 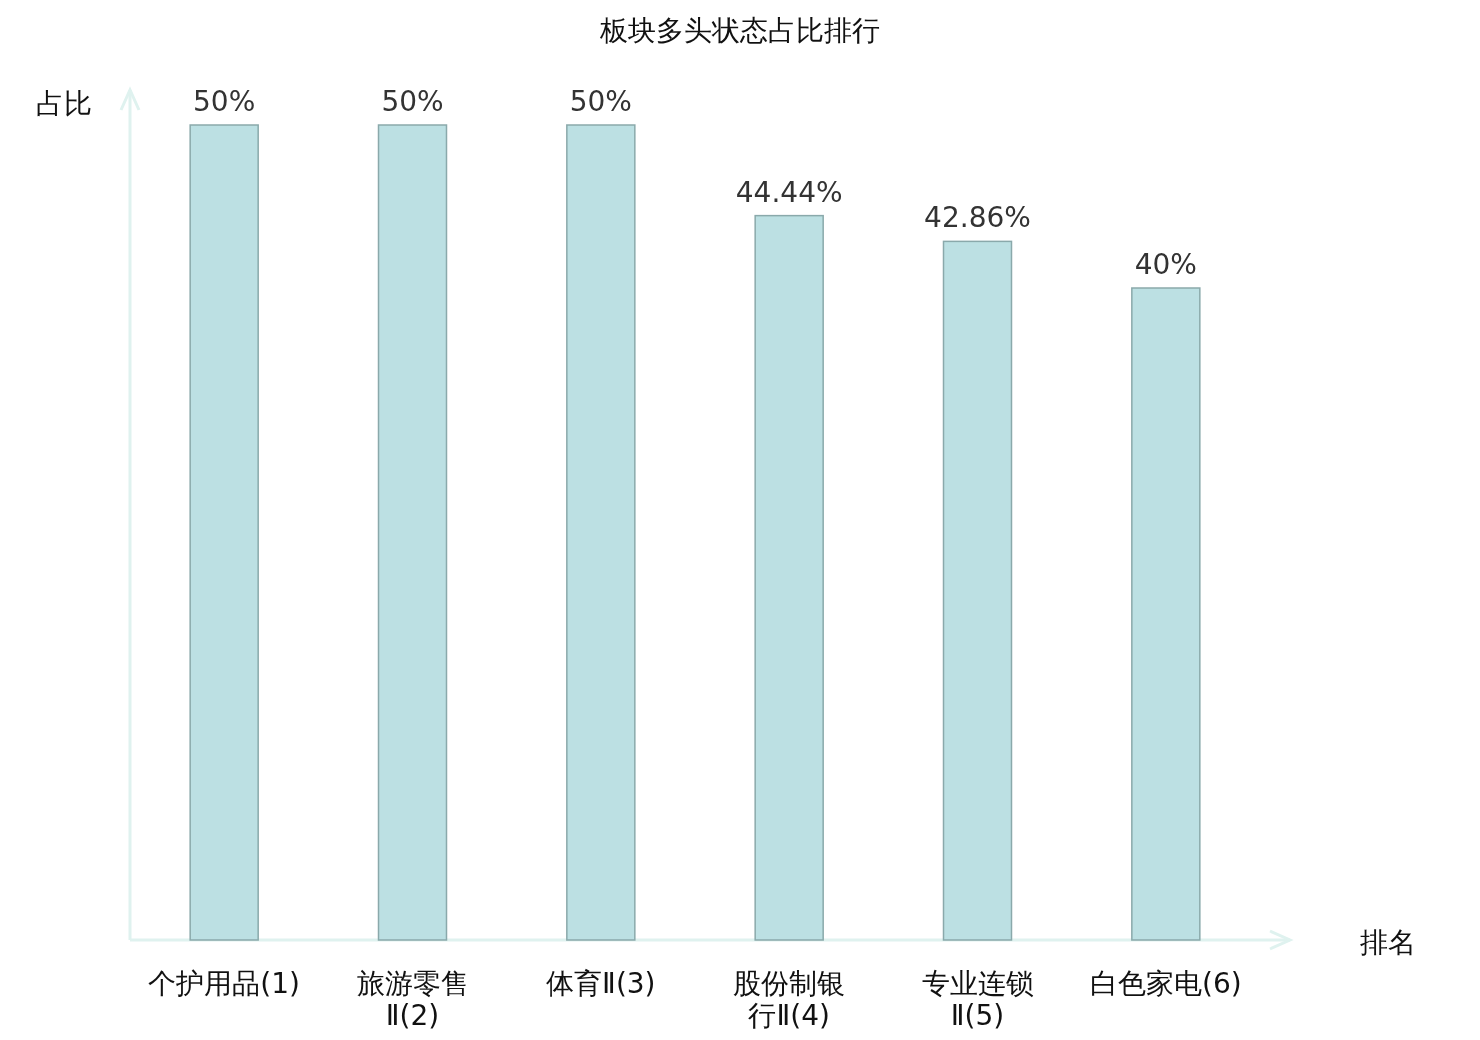 I want to click on x-tick-label: 股份制银行Ⅱ(4), so click(x=789, y=999).